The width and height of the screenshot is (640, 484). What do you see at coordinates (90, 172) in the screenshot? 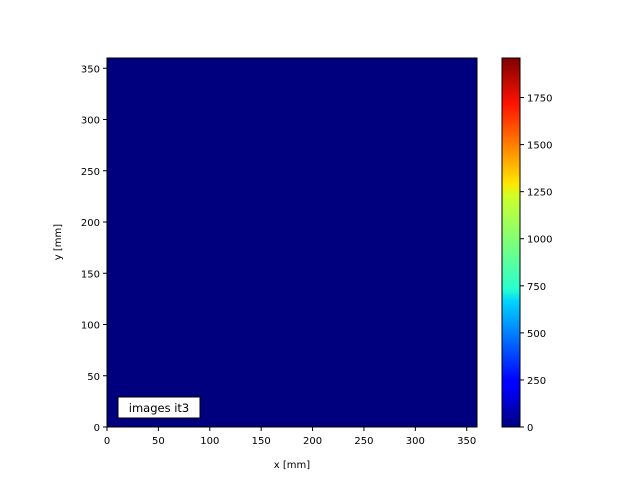
I see `y-tick-label: 250` at bounding box center [90, 172].